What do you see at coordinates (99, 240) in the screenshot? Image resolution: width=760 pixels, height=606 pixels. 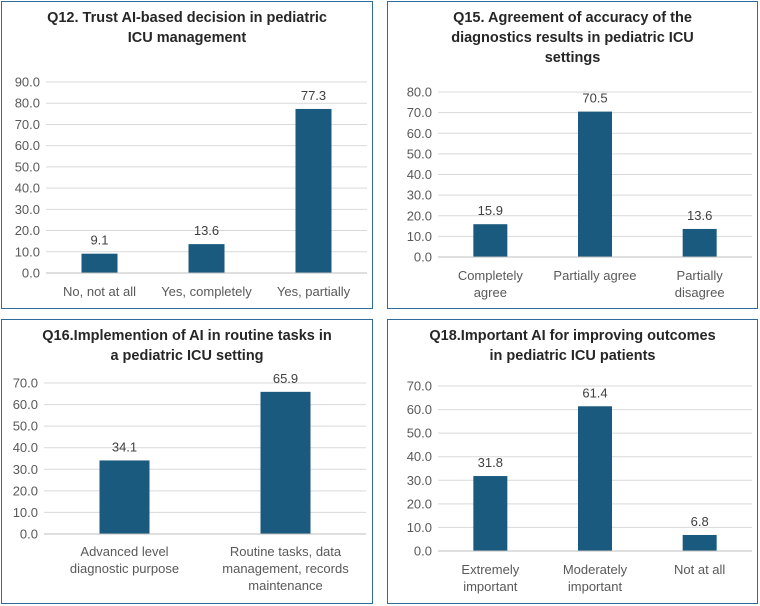 I see `data-label: 9.1` at bounding box center [99, 240].